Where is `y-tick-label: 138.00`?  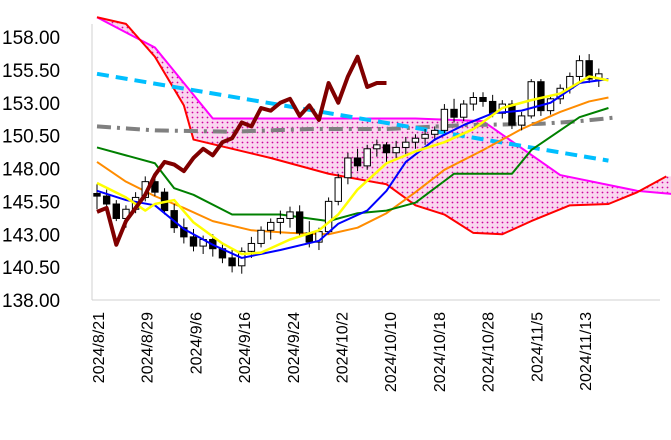
y-tick-label: 138.00 is located at coordinates (31, 301).